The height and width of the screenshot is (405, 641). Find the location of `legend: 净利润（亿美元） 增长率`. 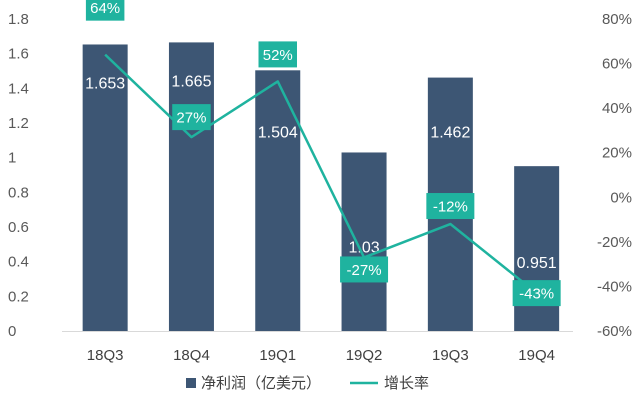

legend: 净利润（亿美元） 增长率 is located at coordinates (307, 383).